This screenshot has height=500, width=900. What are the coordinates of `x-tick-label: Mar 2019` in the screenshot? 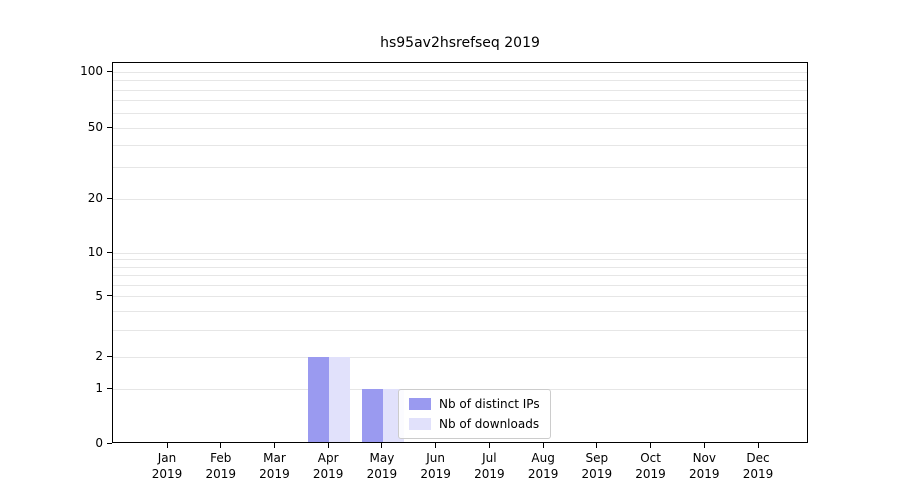 It's located at (274, 466).